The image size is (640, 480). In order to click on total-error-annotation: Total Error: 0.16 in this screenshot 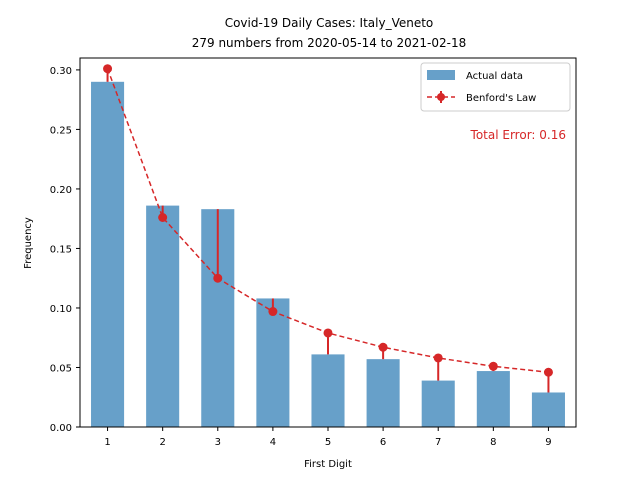, I will do `click(518, 135)`.